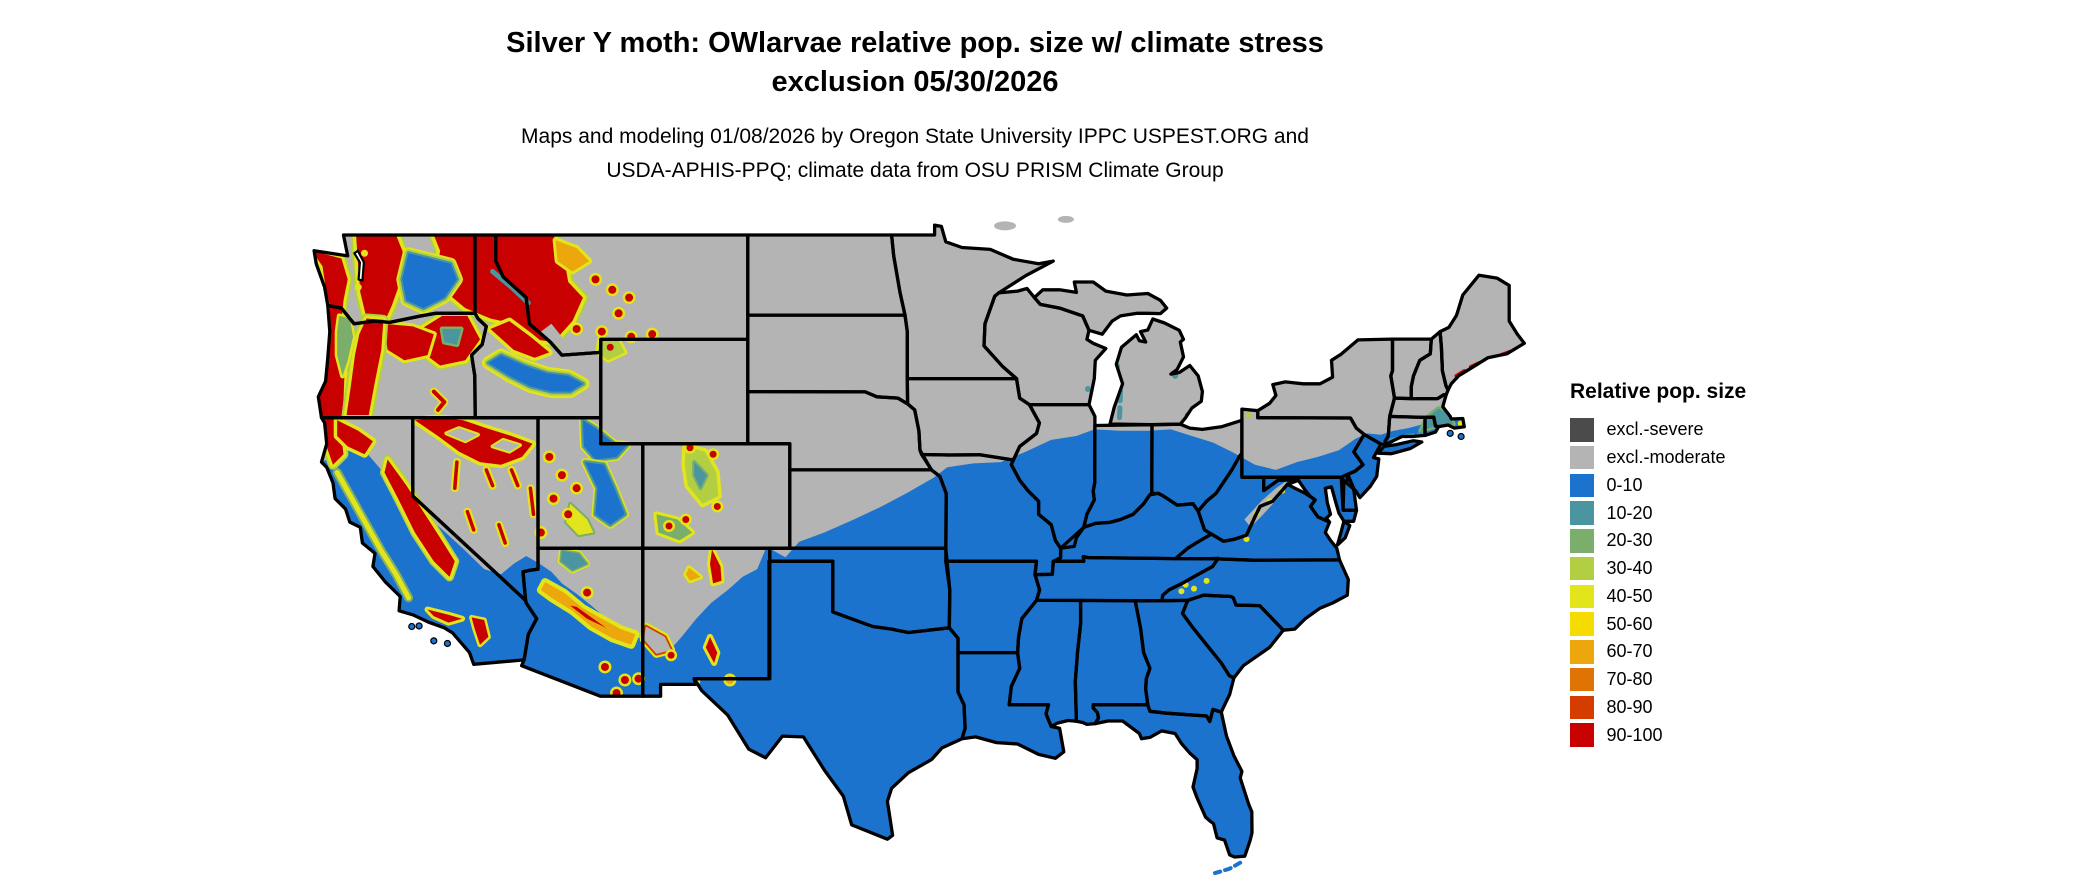 The image size is (2100, 892). What do you see at coordinates (1629, 595) in the screenshot?
I see `legend-item-label: 40-50` at bounding box center [1629, 595].